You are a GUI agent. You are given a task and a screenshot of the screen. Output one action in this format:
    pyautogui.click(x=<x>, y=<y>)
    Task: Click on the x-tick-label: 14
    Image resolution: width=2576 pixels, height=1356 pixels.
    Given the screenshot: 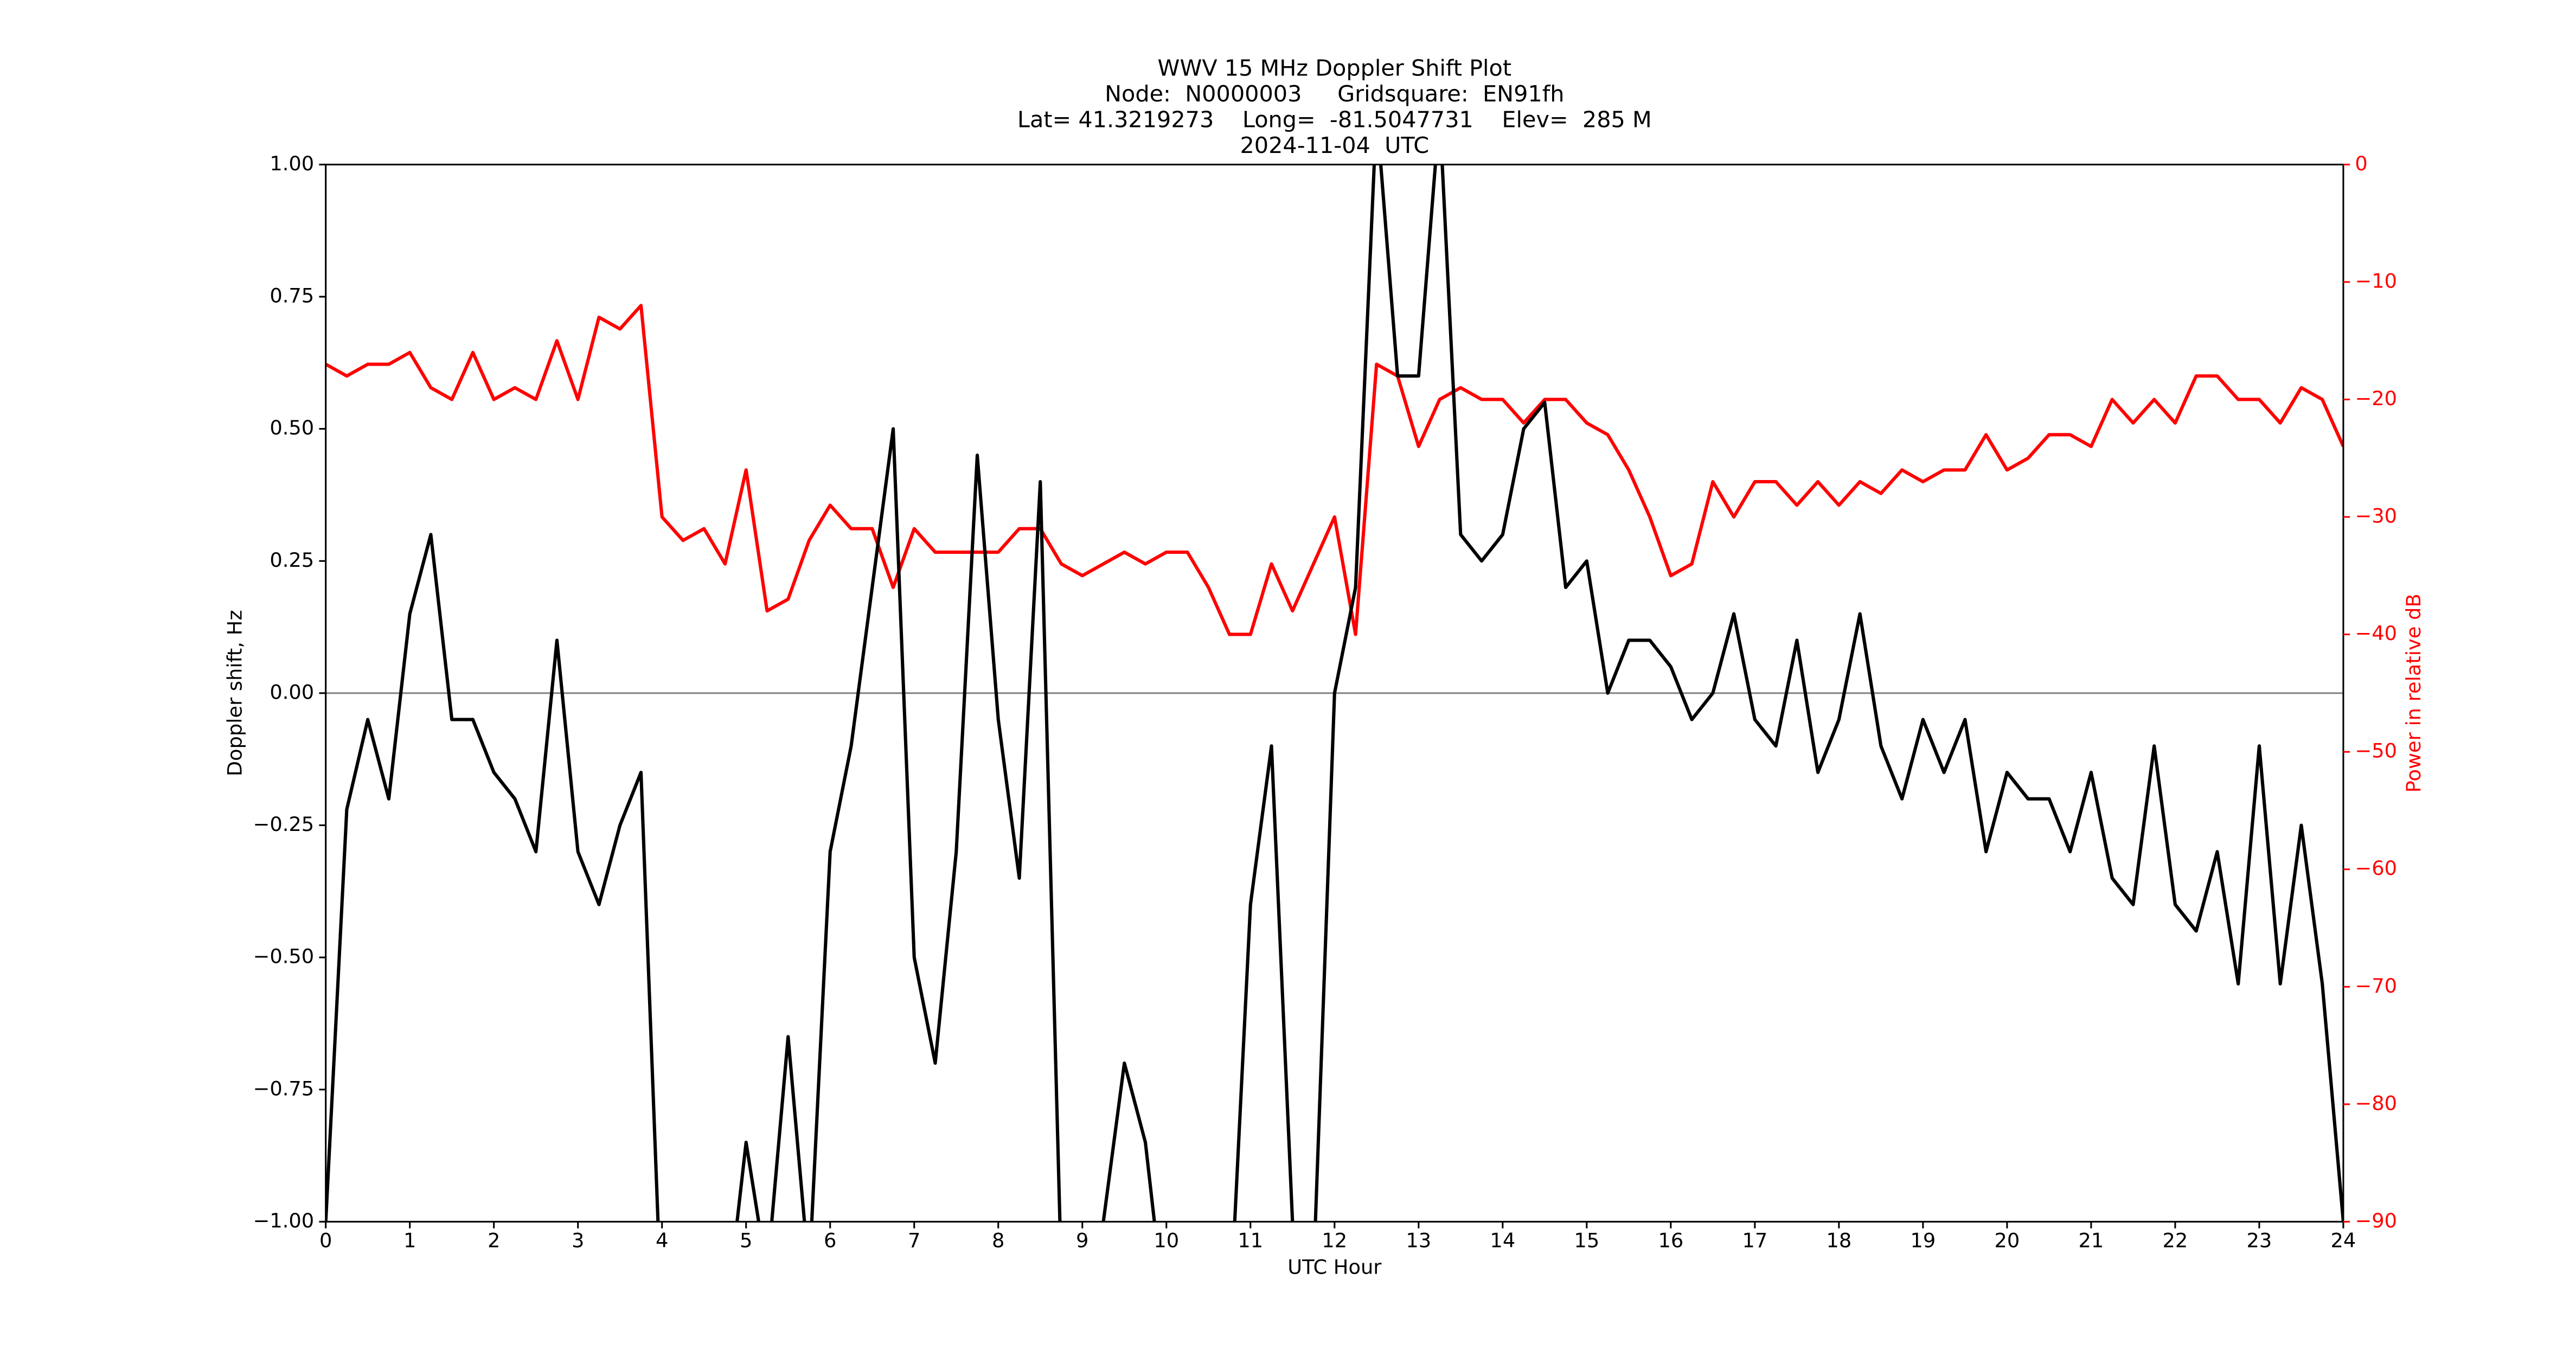 What is the action you would take?
    pyautogui.click(x=1502, y=1240)
    